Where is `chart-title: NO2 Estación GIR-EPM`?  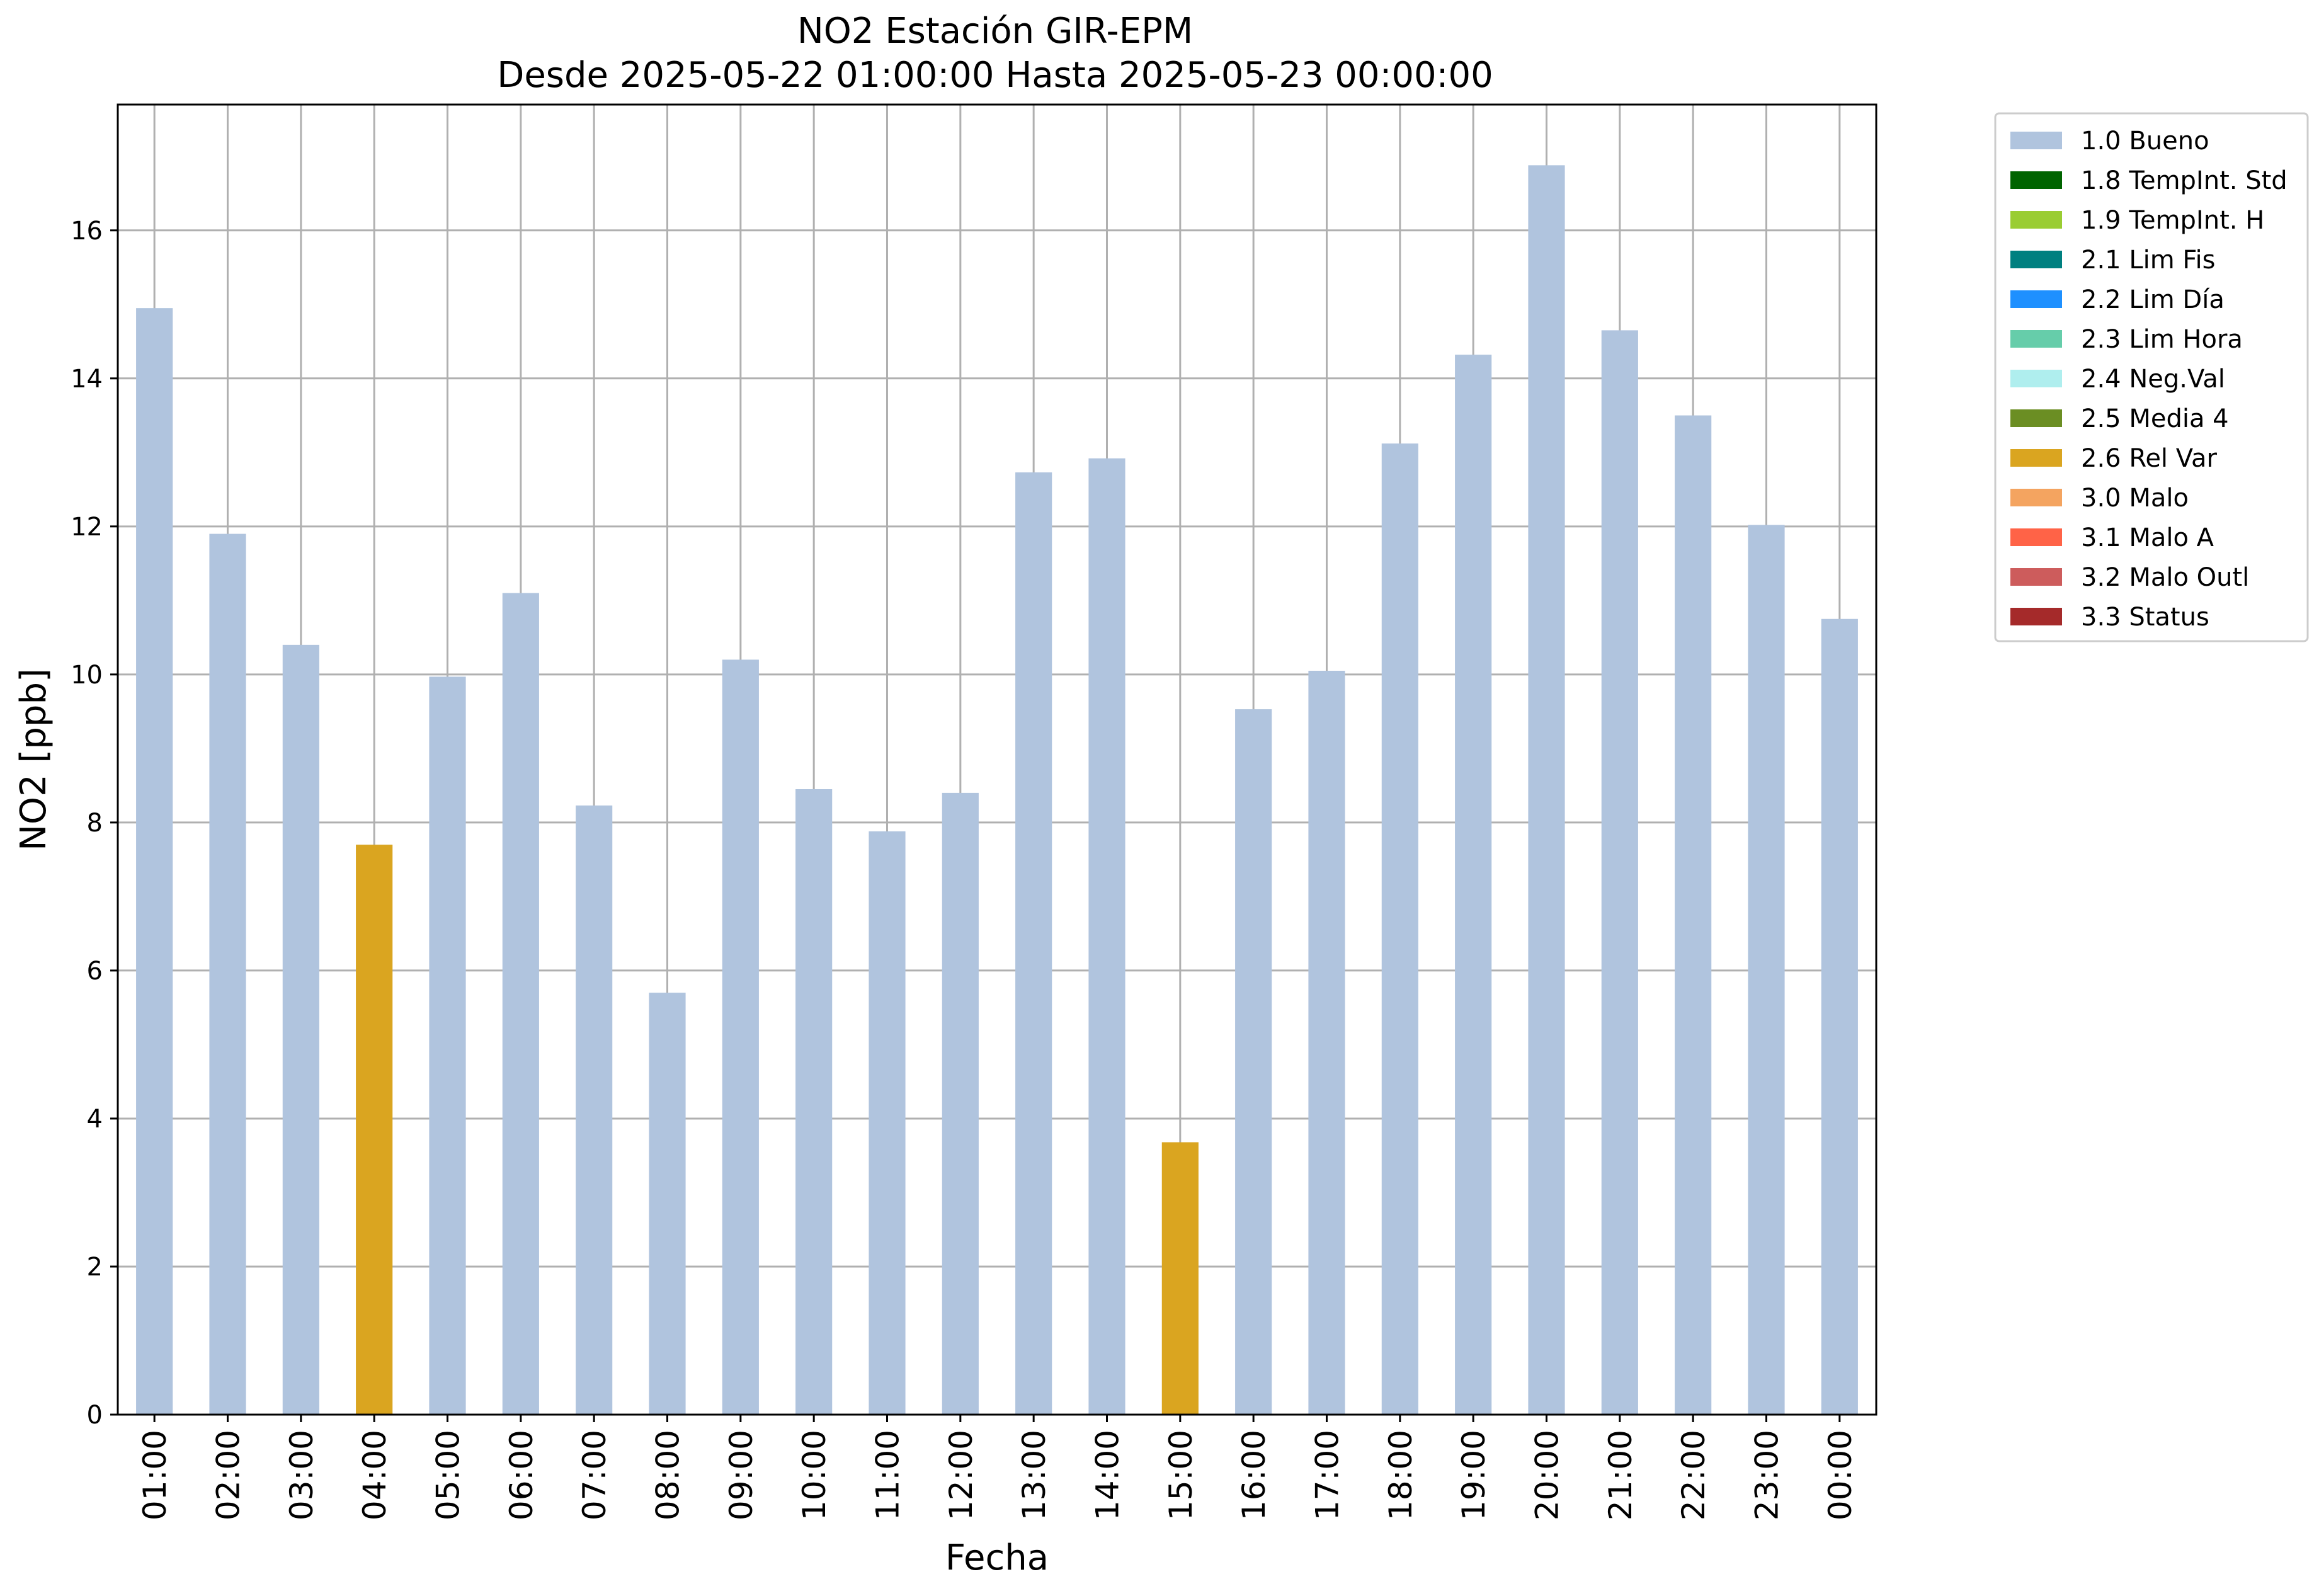 chart-title: NO2 Estación GIR-EPM is located at coordinates (995, 31).